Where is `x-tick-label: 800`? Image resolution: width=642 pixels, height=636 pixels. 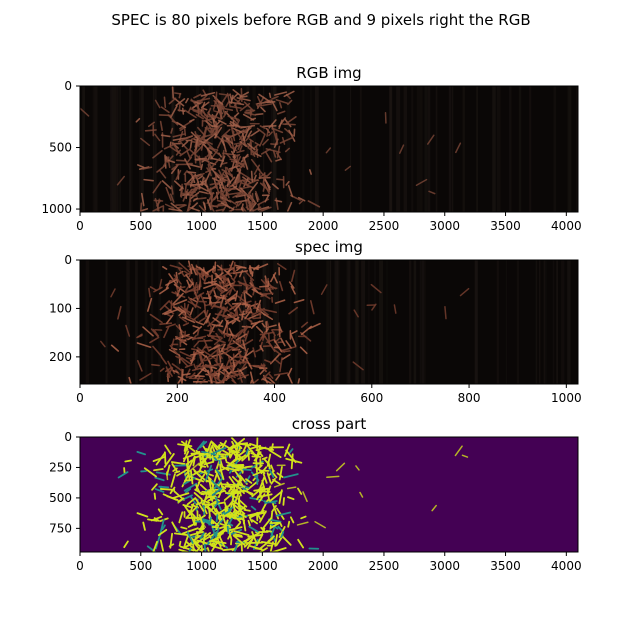 x-tick-label: 800 is located at coordinates (469, 398).